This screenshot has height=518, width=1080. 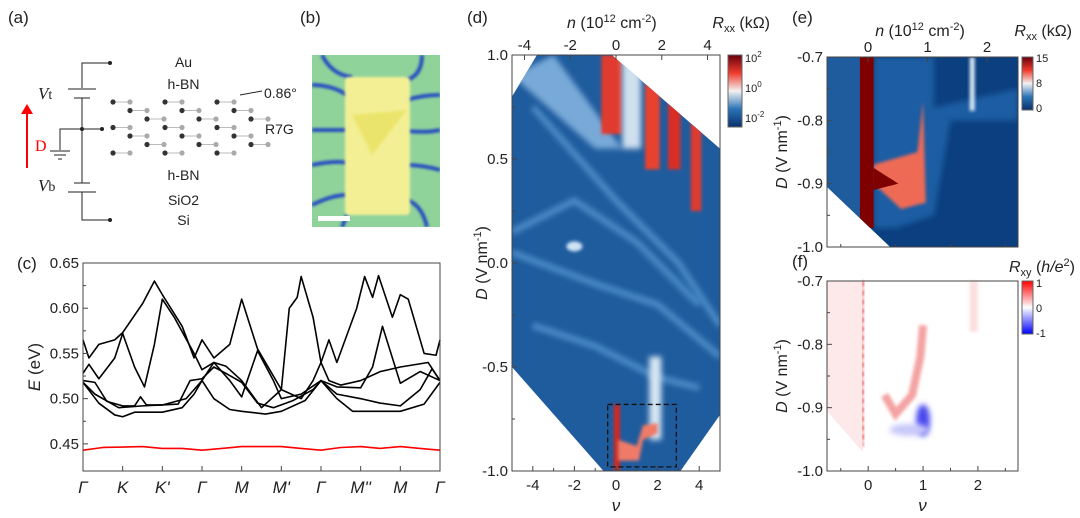 What do you see at coordinates (376, 141) in the screenshot?
I see `optical-micrograph` at bounding box center [376, 141].